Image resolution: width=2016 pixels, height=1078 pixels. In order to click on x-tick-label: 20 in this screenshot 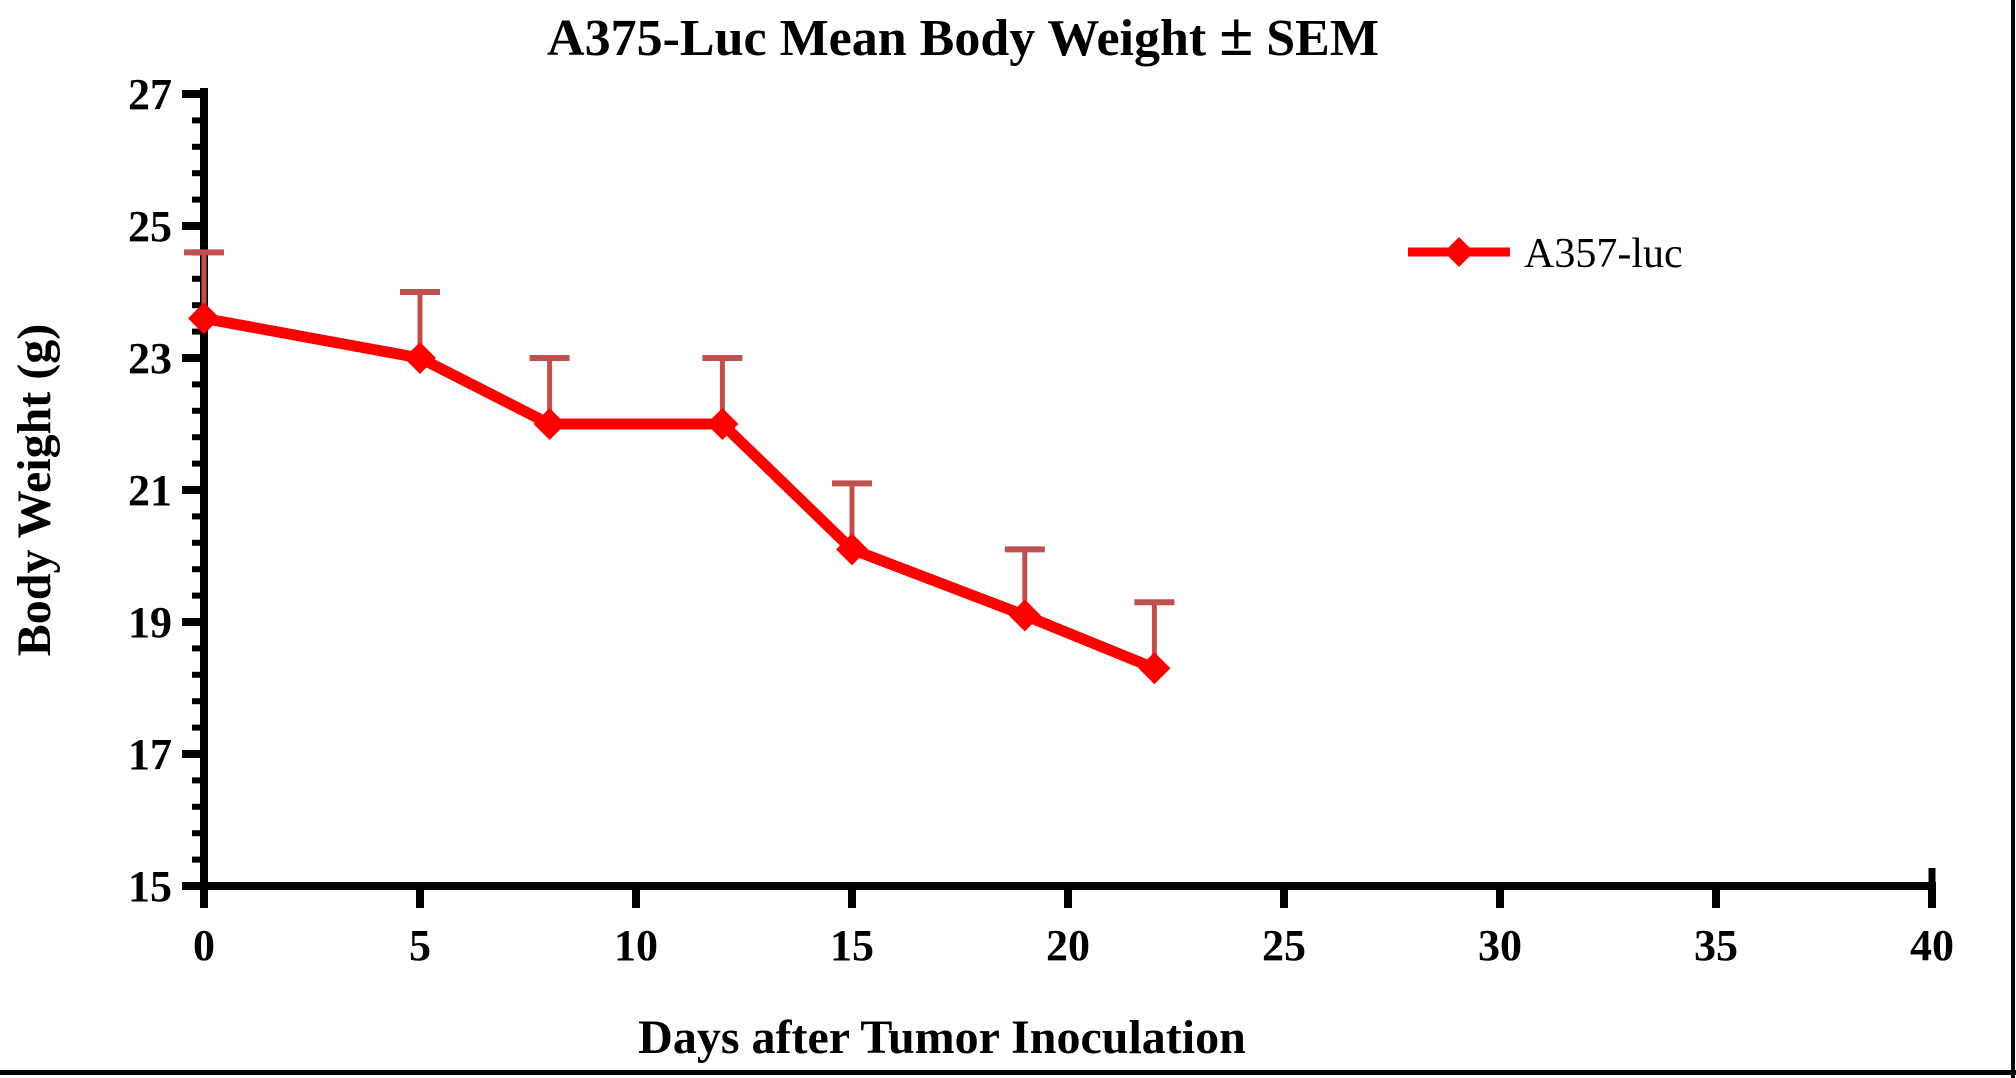, I will do `click(1068, 945)`.